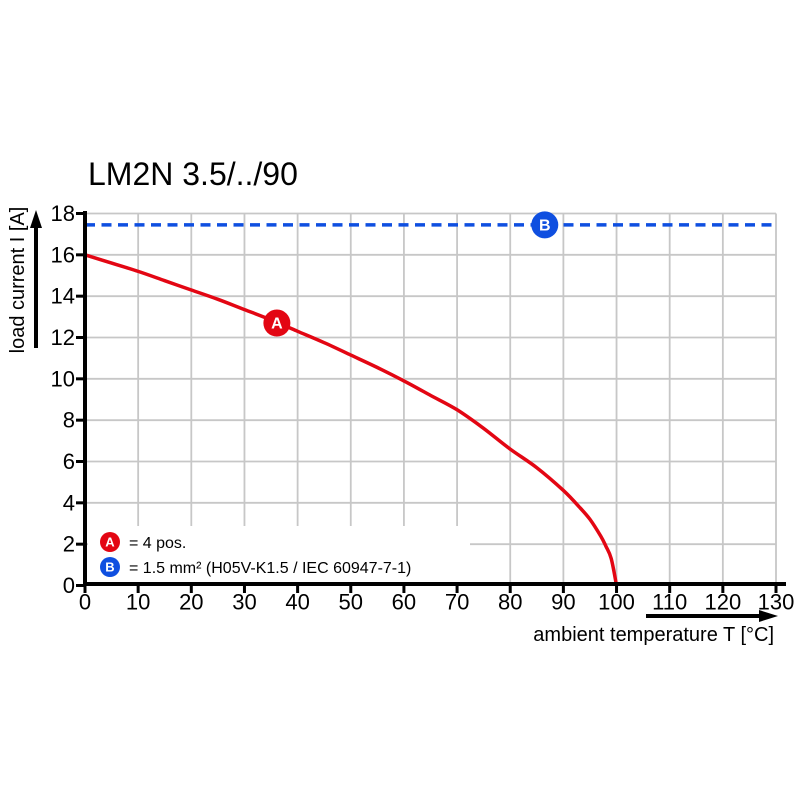 The width and height of the screenshot is (800, 800). Describe the element at coordinates (270, 568) in the screenshot. I see `legend-label-b: = 1.5 mm² (H05V-K1.5 / IEC 60947-7-1)` at that location.